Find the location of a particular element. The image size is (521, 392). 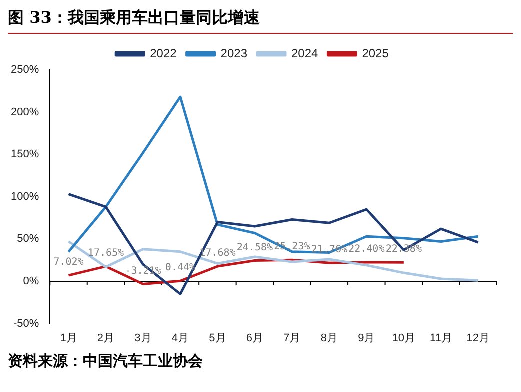

data-label: 22.38% is located at coordinates (404, 250).